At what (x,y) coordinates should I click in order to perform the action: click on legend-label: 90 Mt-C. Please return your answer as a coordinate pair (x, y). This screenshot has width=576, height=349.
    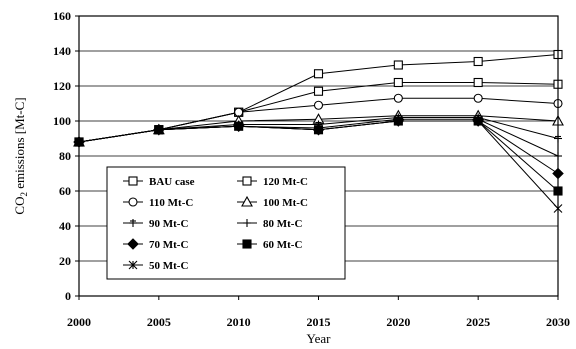
    Looking at the image, I should click on (168, 224).